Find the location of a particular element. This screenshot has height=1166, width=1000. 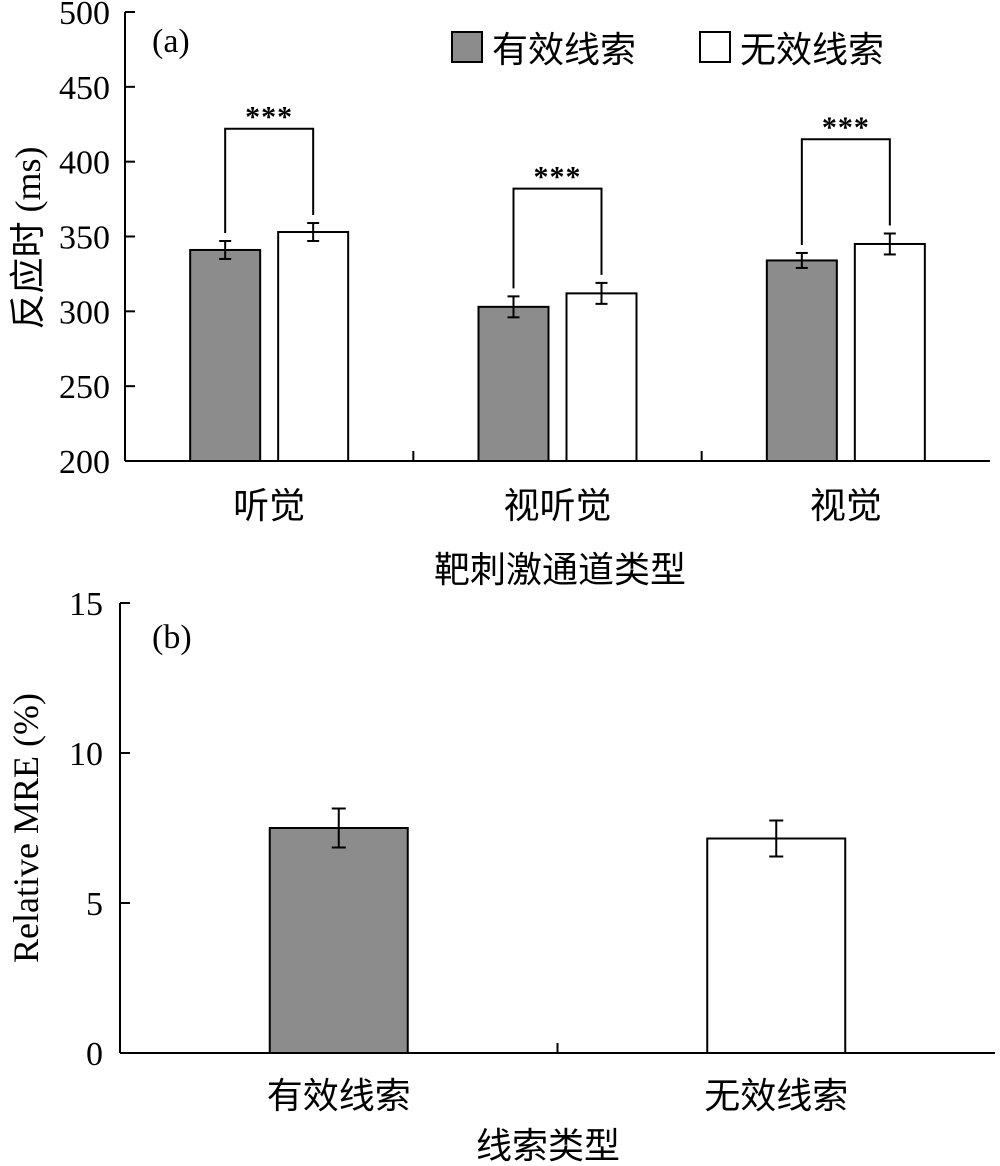

panel-a-y-tick-label: 400 is located at coordinates (84, 163).